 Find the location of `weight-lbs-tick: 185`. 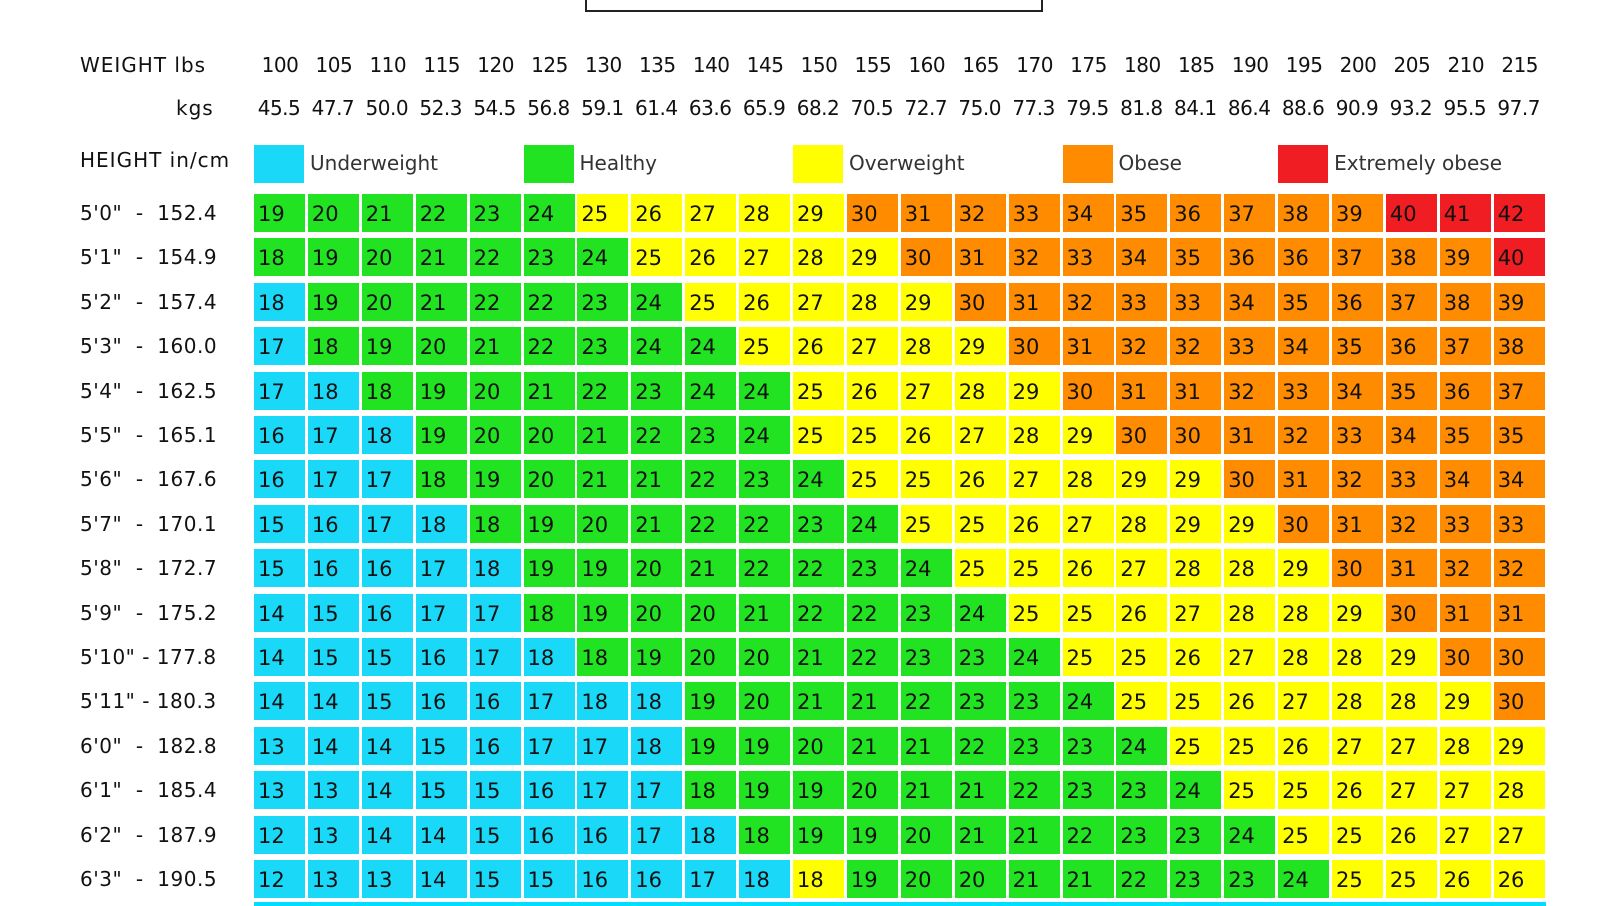

weight-lbs-tick: 185 is located at coordinates (1196, 65).